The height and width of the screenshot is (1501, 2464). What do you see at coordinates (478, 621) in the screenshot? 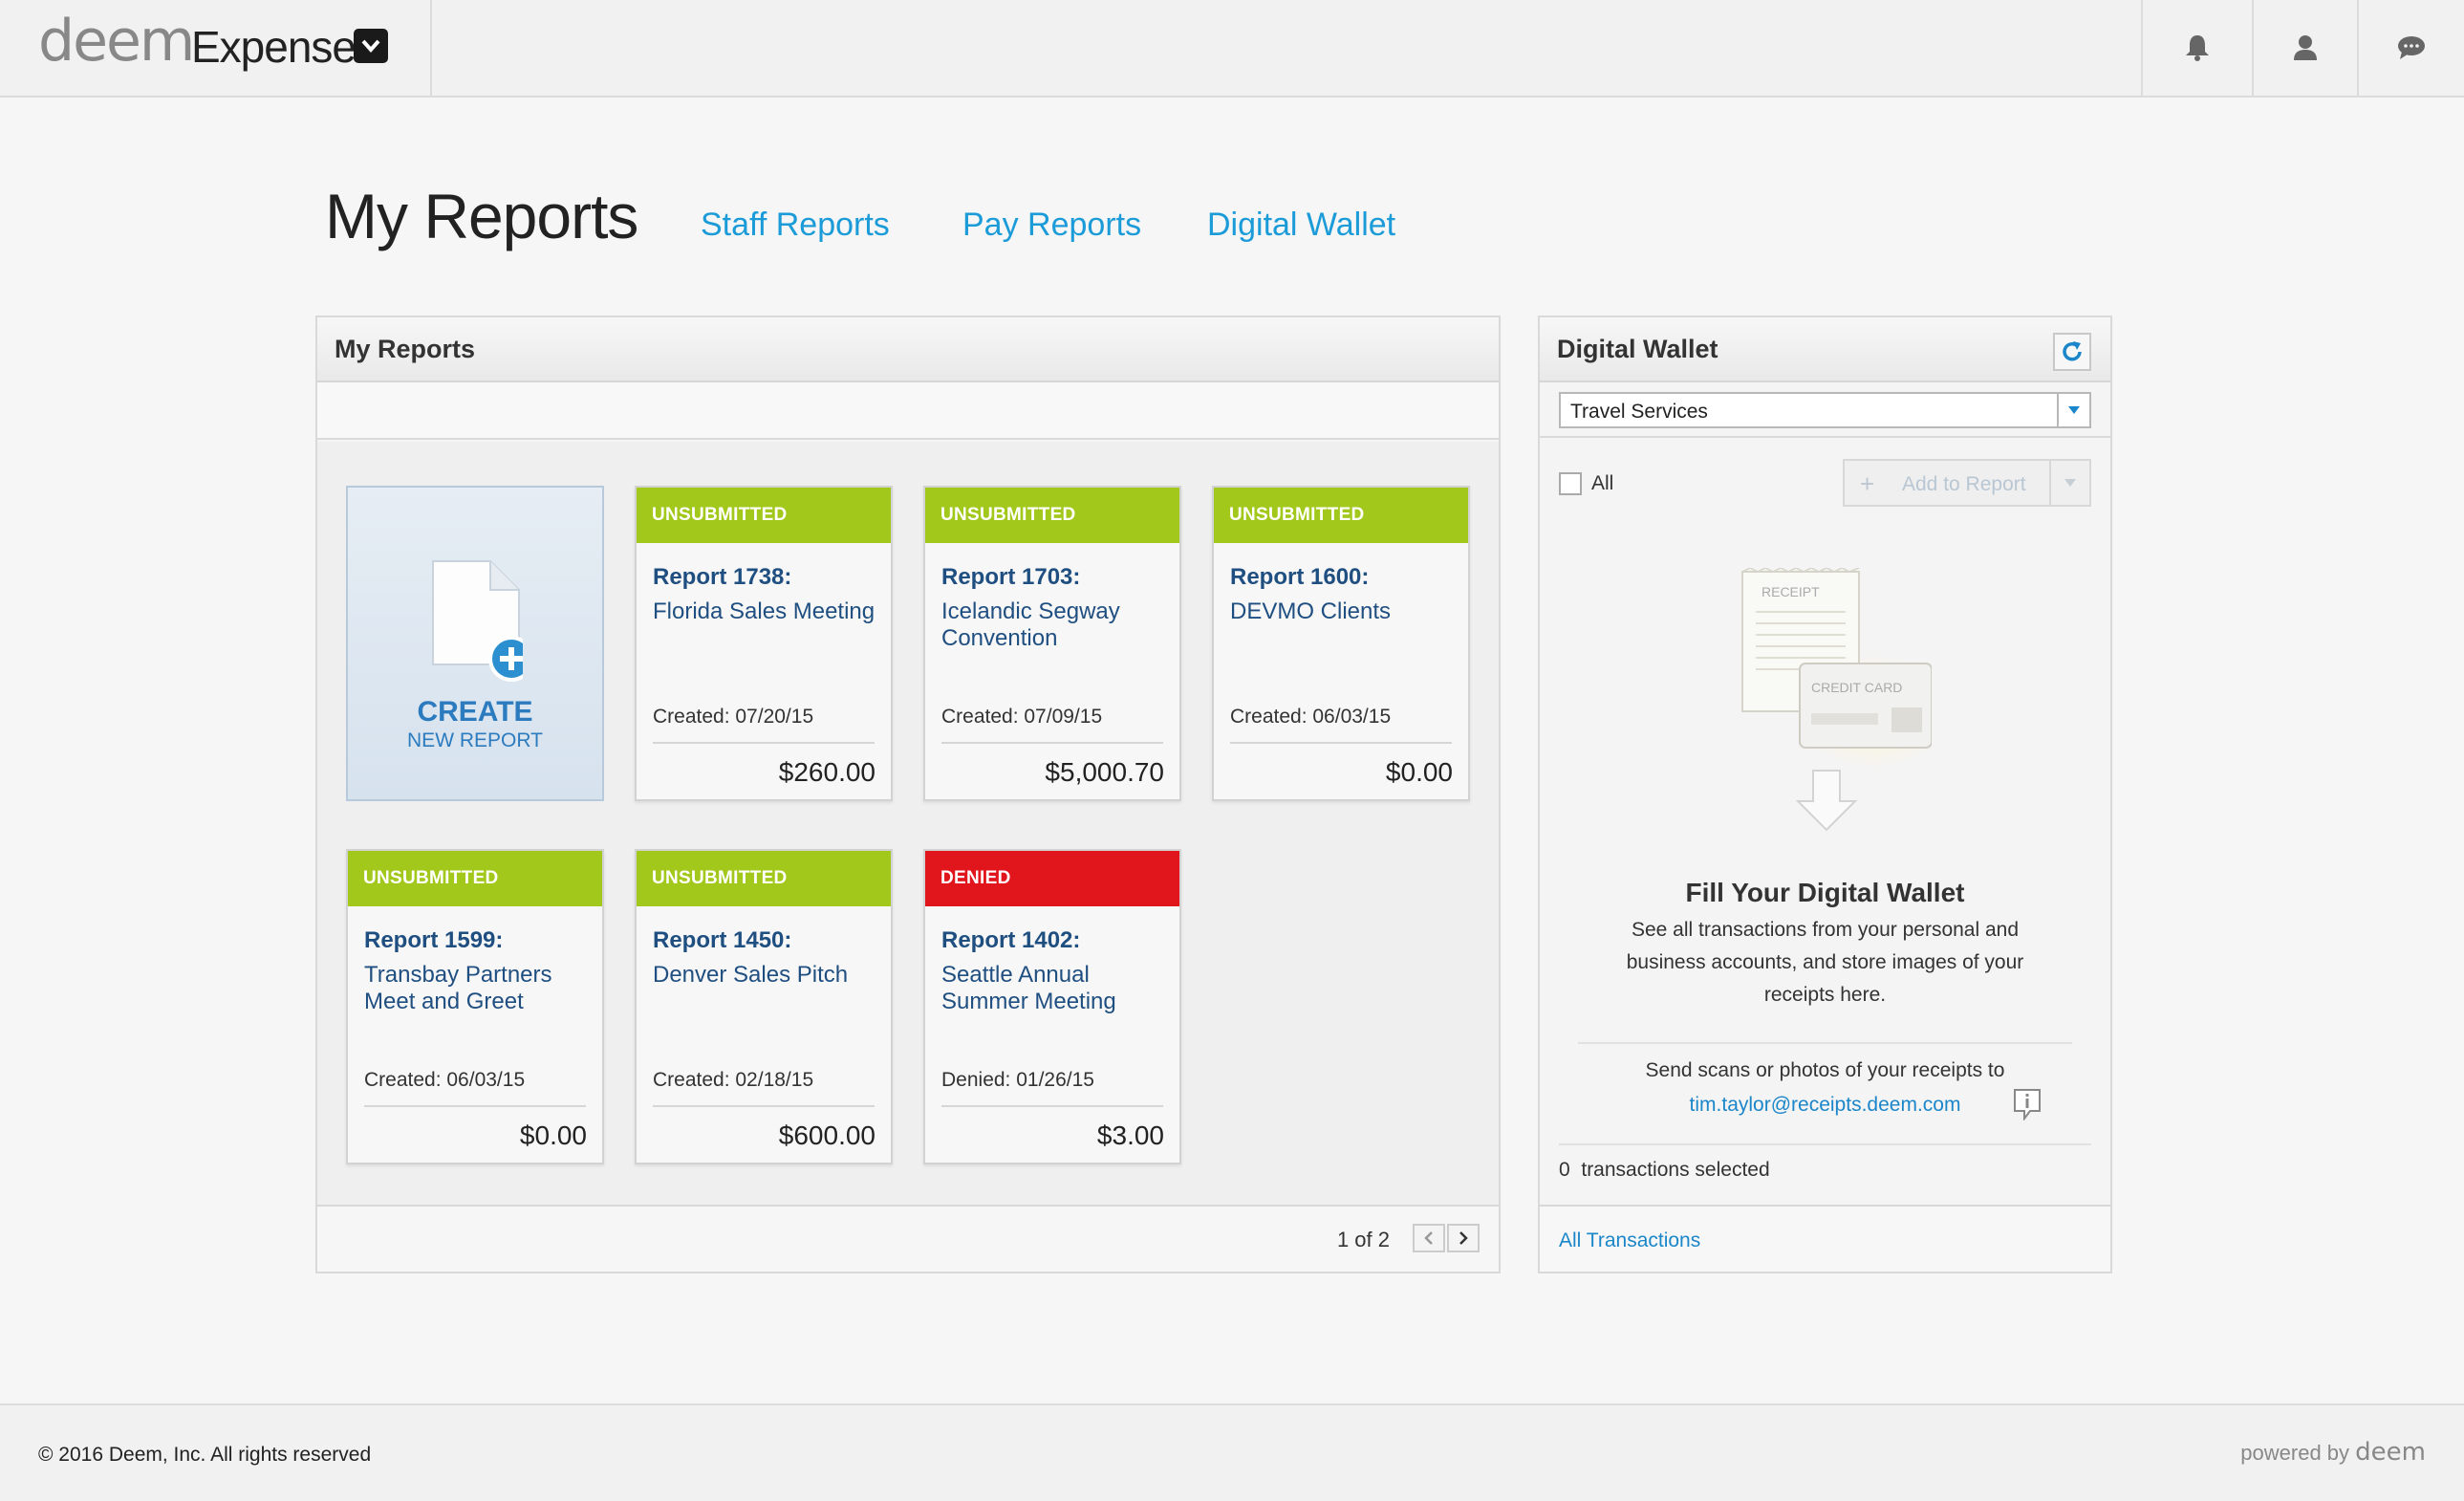
I see `document-plus-icon` at bounding box center [478, 621].